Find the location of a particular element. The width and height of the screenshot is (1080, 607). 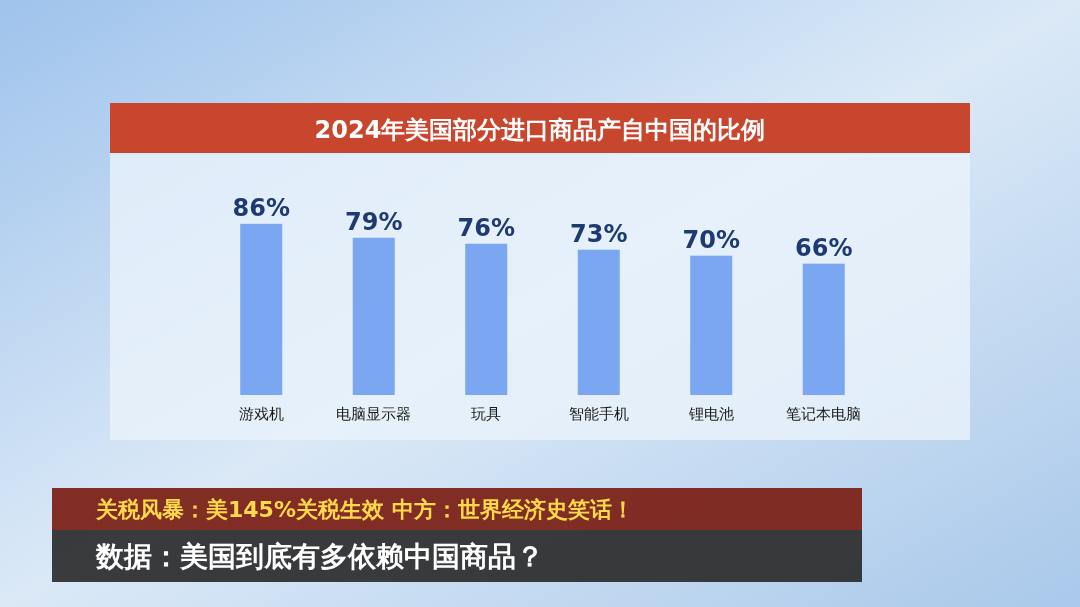

annotation: 关税风暴：美145%关税生效 中方：世界经济史笑话！ is located at coordinates (365, 509).